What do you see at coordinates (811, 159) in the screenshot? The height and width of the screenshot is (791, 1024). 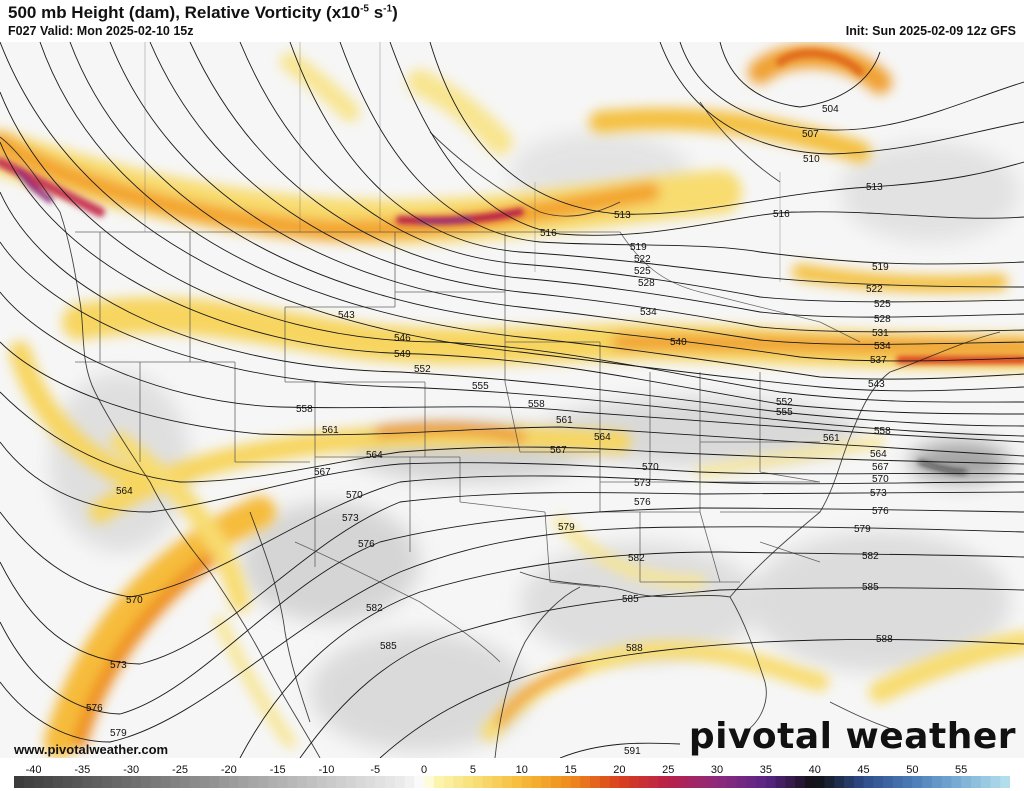 I see `label-510: 510` at bounding box center [811, 159].